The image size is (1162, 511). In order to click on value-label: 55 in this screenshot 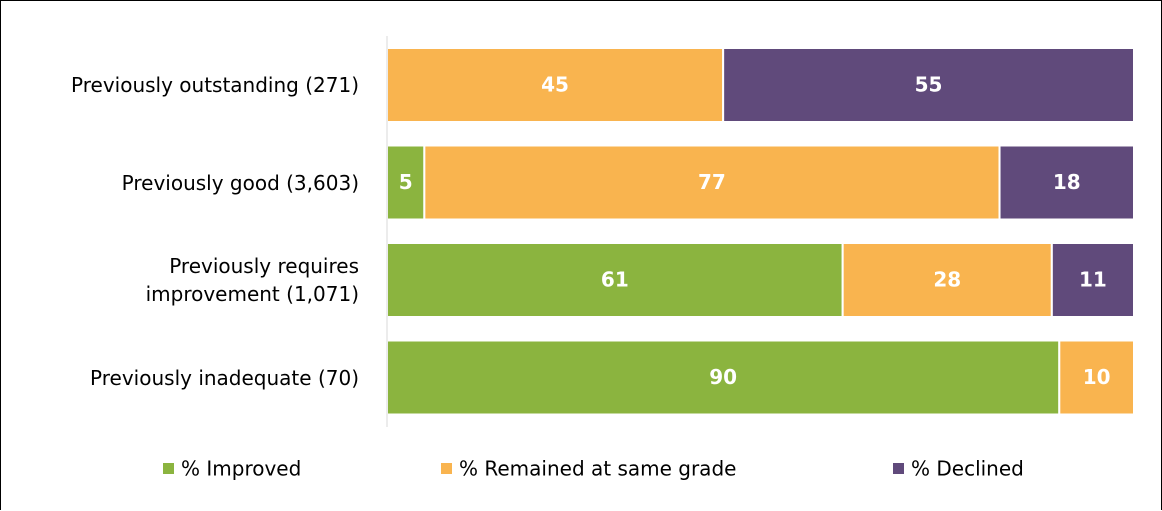, I will do `click(929, 85)`.